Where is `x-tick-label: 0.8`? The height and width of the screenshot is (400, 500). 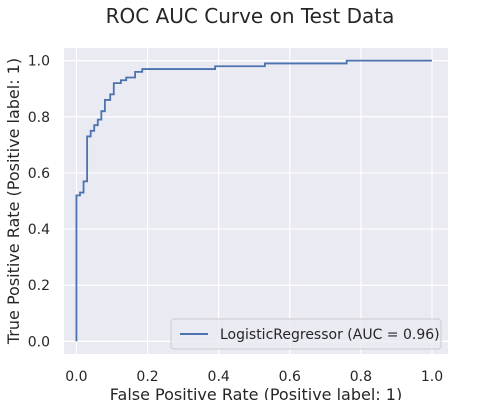 x-tick-label: 0.8 is located at coordinates (361, 377).